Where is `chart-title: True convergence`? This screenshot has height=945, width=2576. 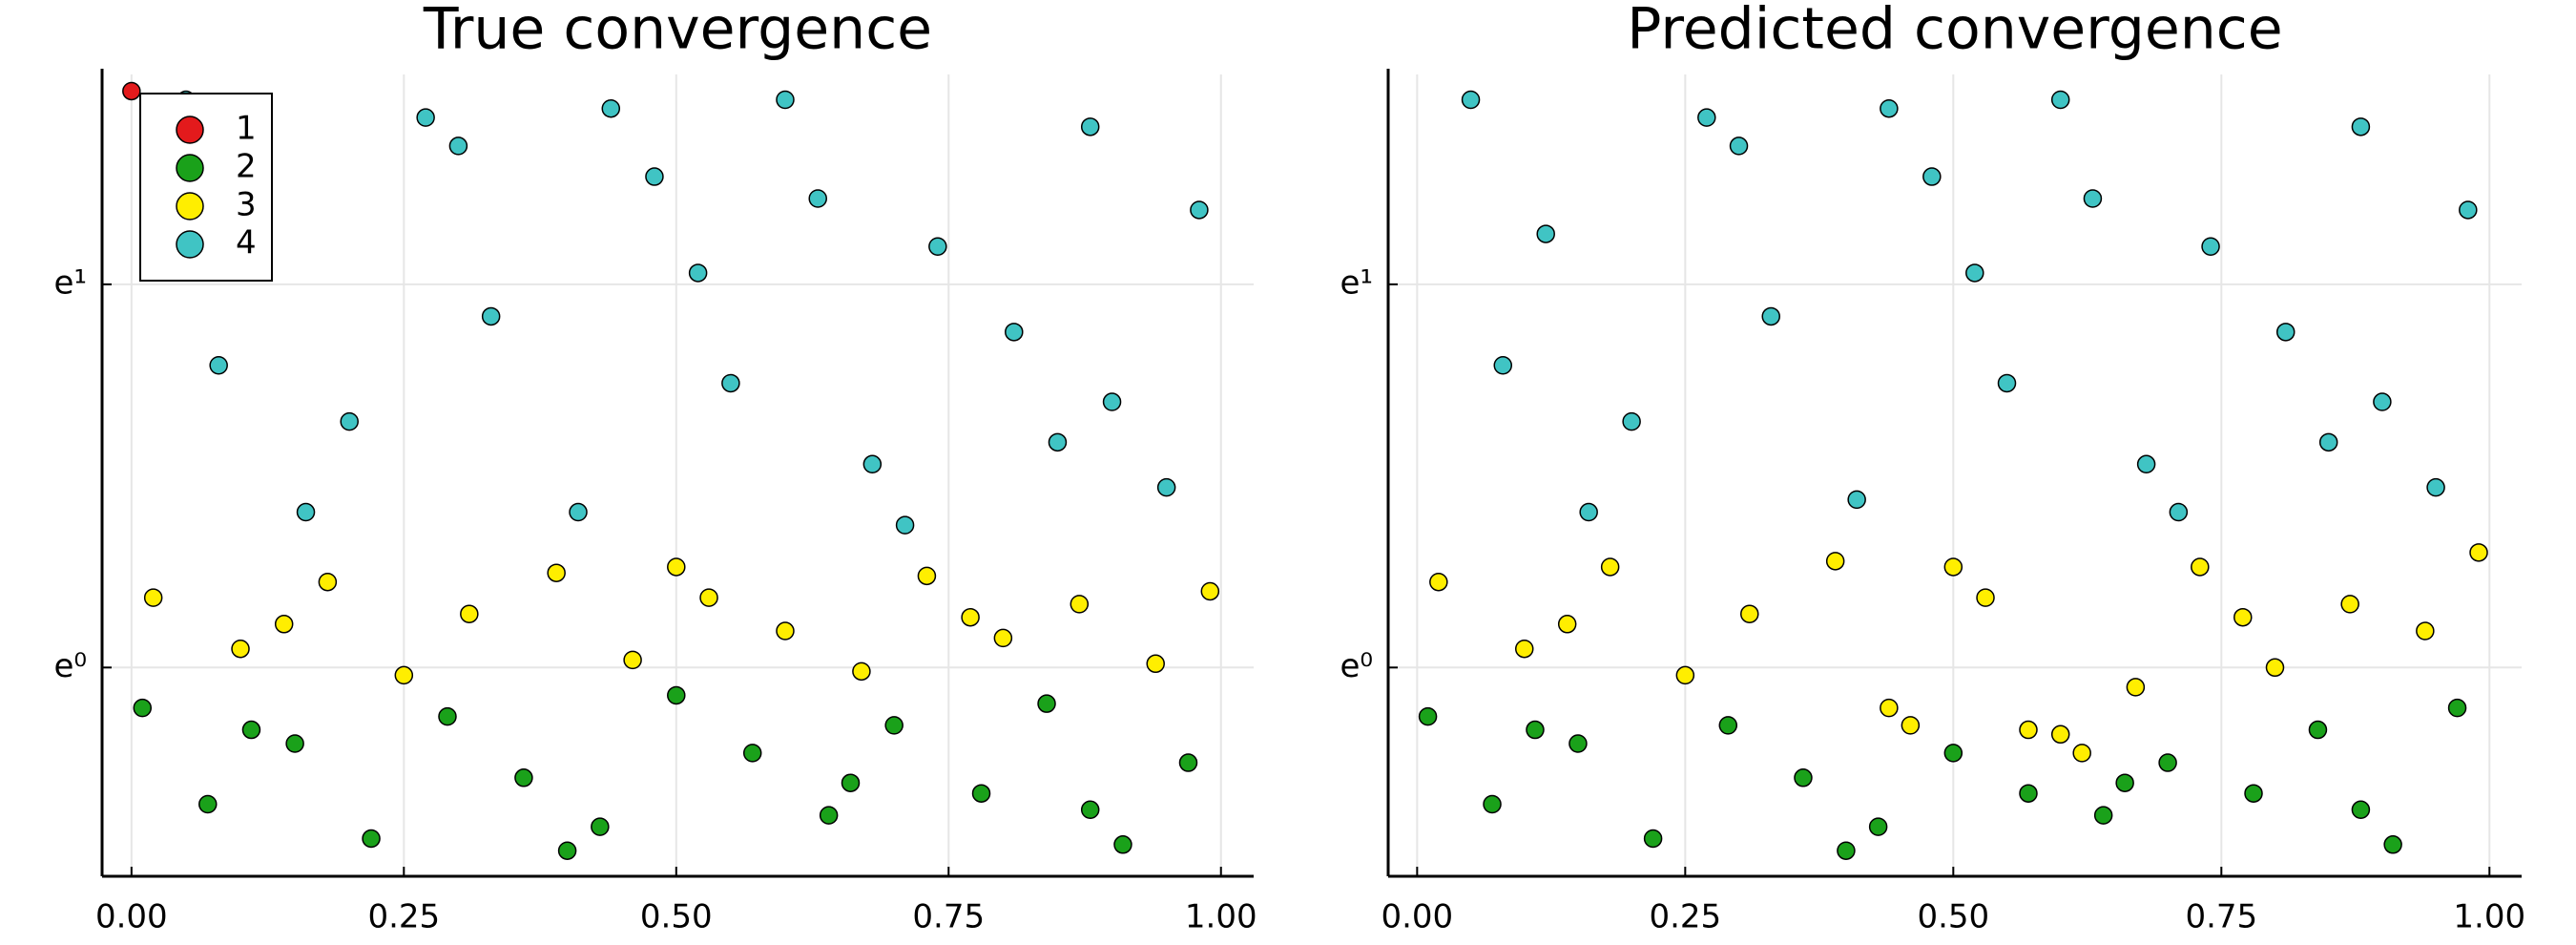
chart-title: True convergence is located at coordinates (677, 31).